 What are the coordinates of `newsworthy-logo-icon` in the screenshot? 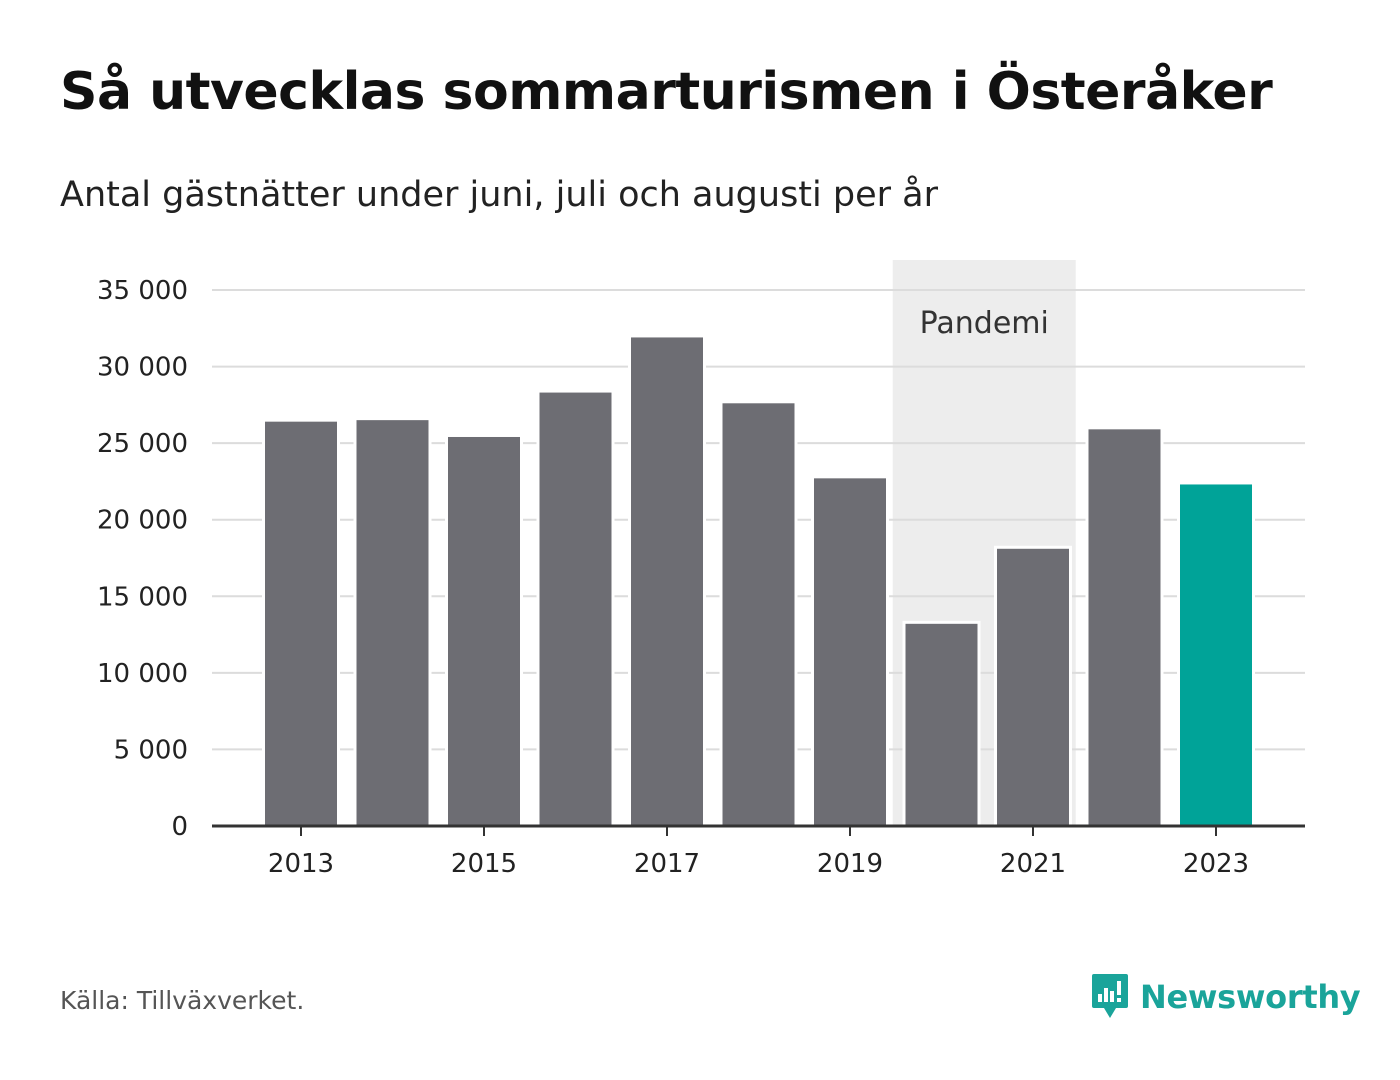 It's located at (1110, 996).